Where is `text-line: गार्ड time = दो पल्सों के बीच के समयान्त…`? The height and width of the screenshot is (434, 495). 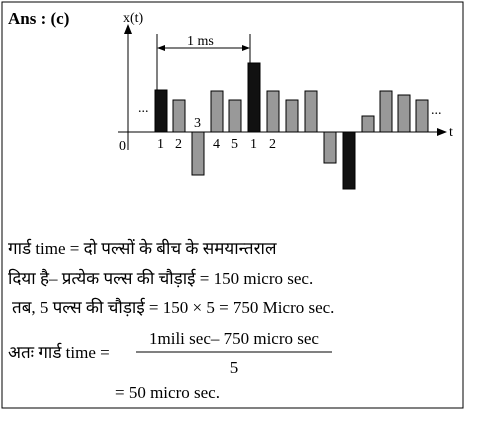
text-line: गार्ड time = दो पल्सों के बीच के समयान्त… is located at coordinates (142, 248).